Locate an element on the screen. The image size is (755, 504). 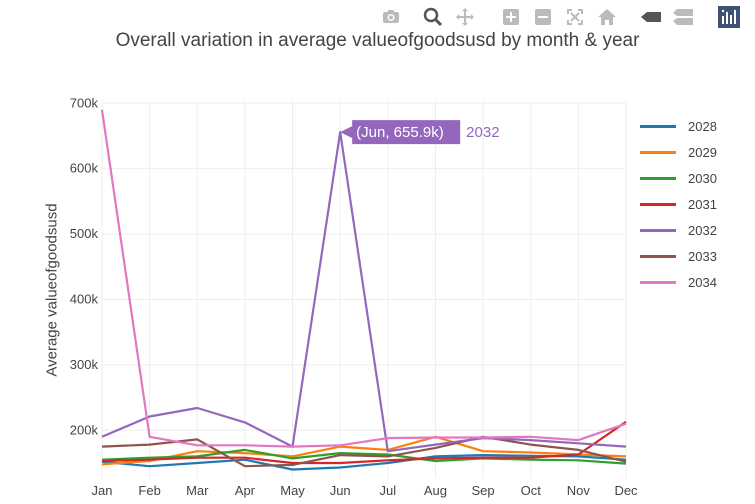
legend-item-2033: 2033 is located at coordinates (678, 256).